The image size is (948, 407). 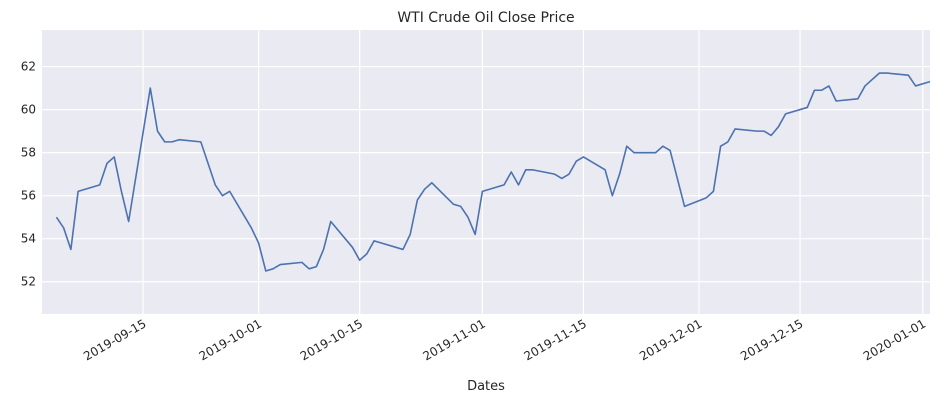 I want to click on x-tick-label: 2019-12-15, so click(x=771, y=339).